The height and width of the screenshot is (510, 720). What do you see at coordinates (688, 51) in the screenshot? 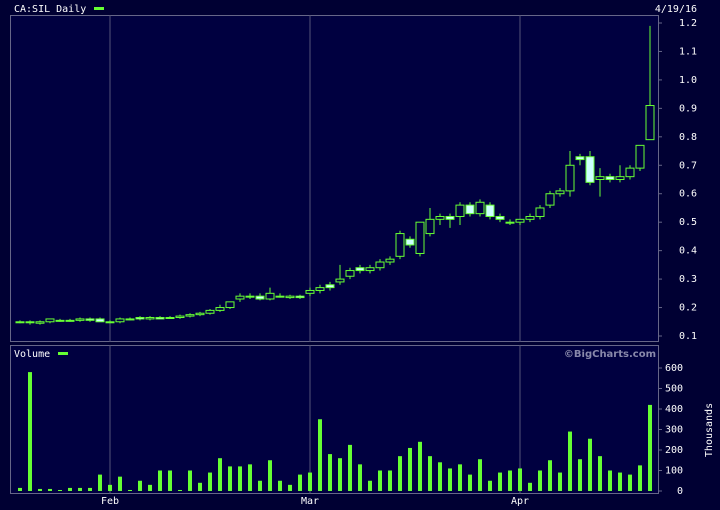
I see `y-tick-label: 1.1` at bounding box center [688, 51].